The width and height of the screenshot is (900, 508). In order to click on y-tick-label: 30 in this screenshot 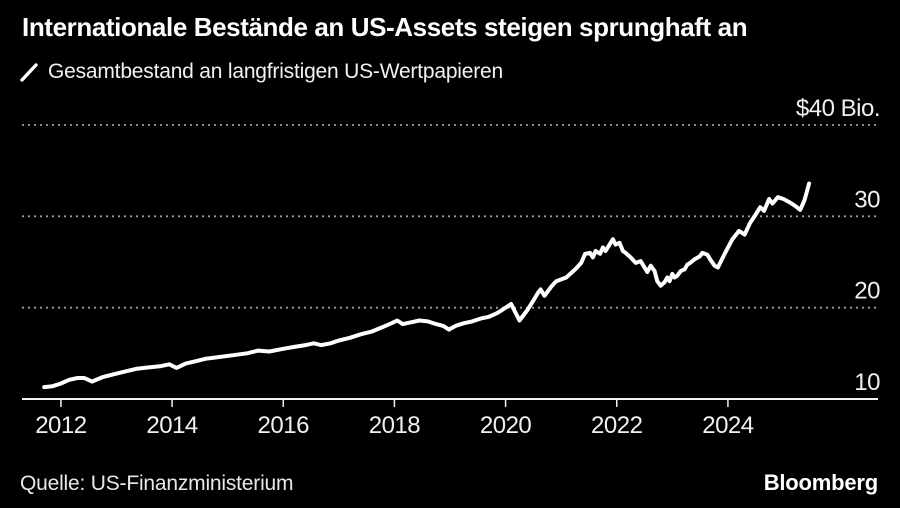, I will do `click(867, 199)`.